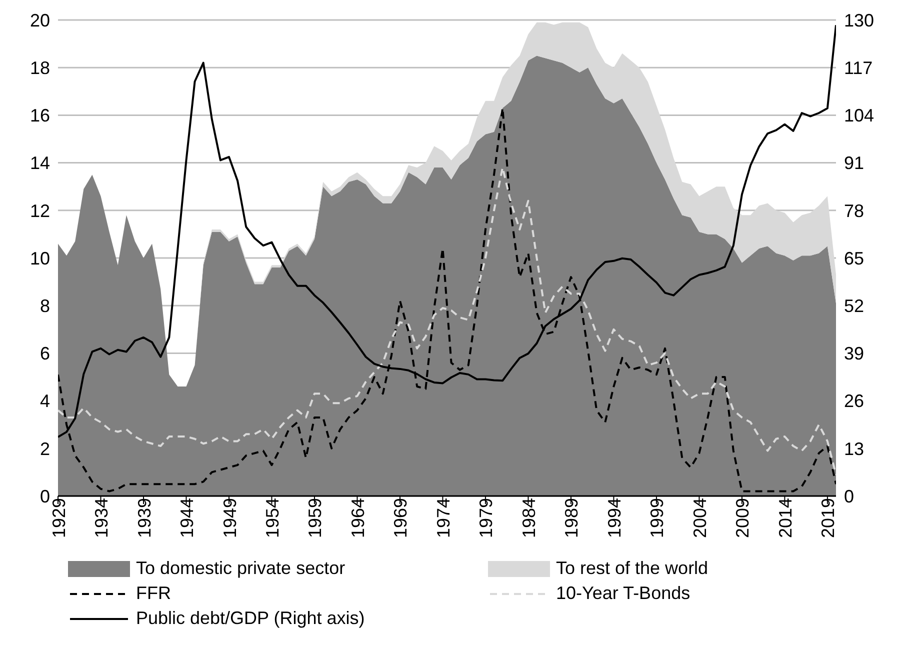 The image size is (909, 658). I want to click on y-tick-label: 6, so click(45, 354).